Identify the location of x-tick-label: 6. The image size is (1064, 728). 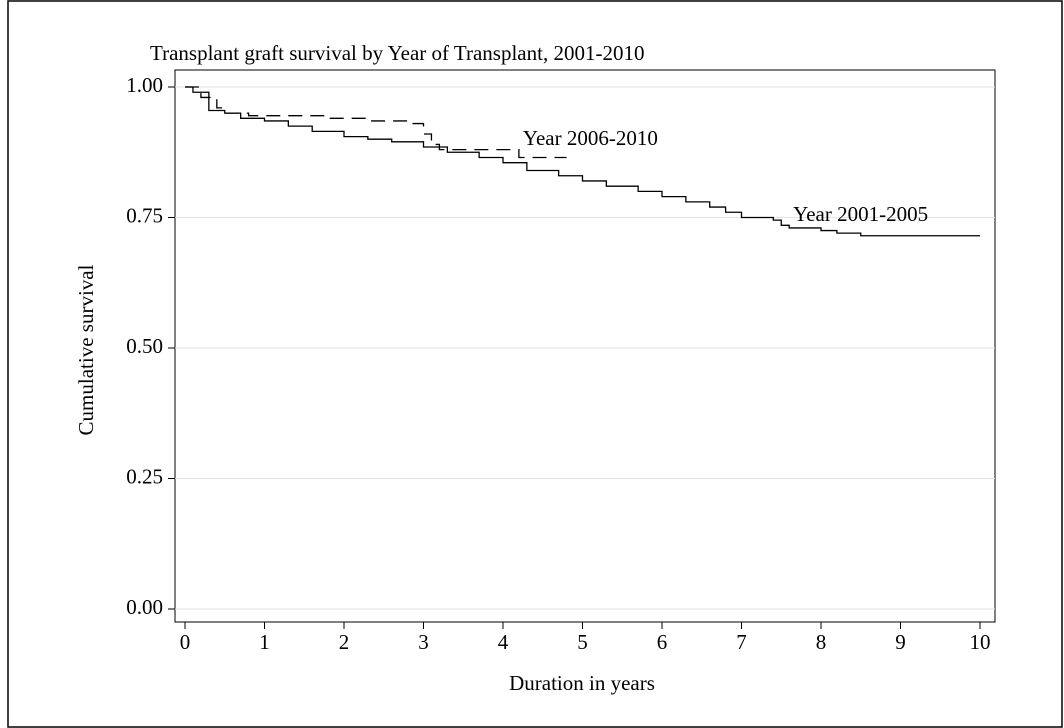
(662, 642).